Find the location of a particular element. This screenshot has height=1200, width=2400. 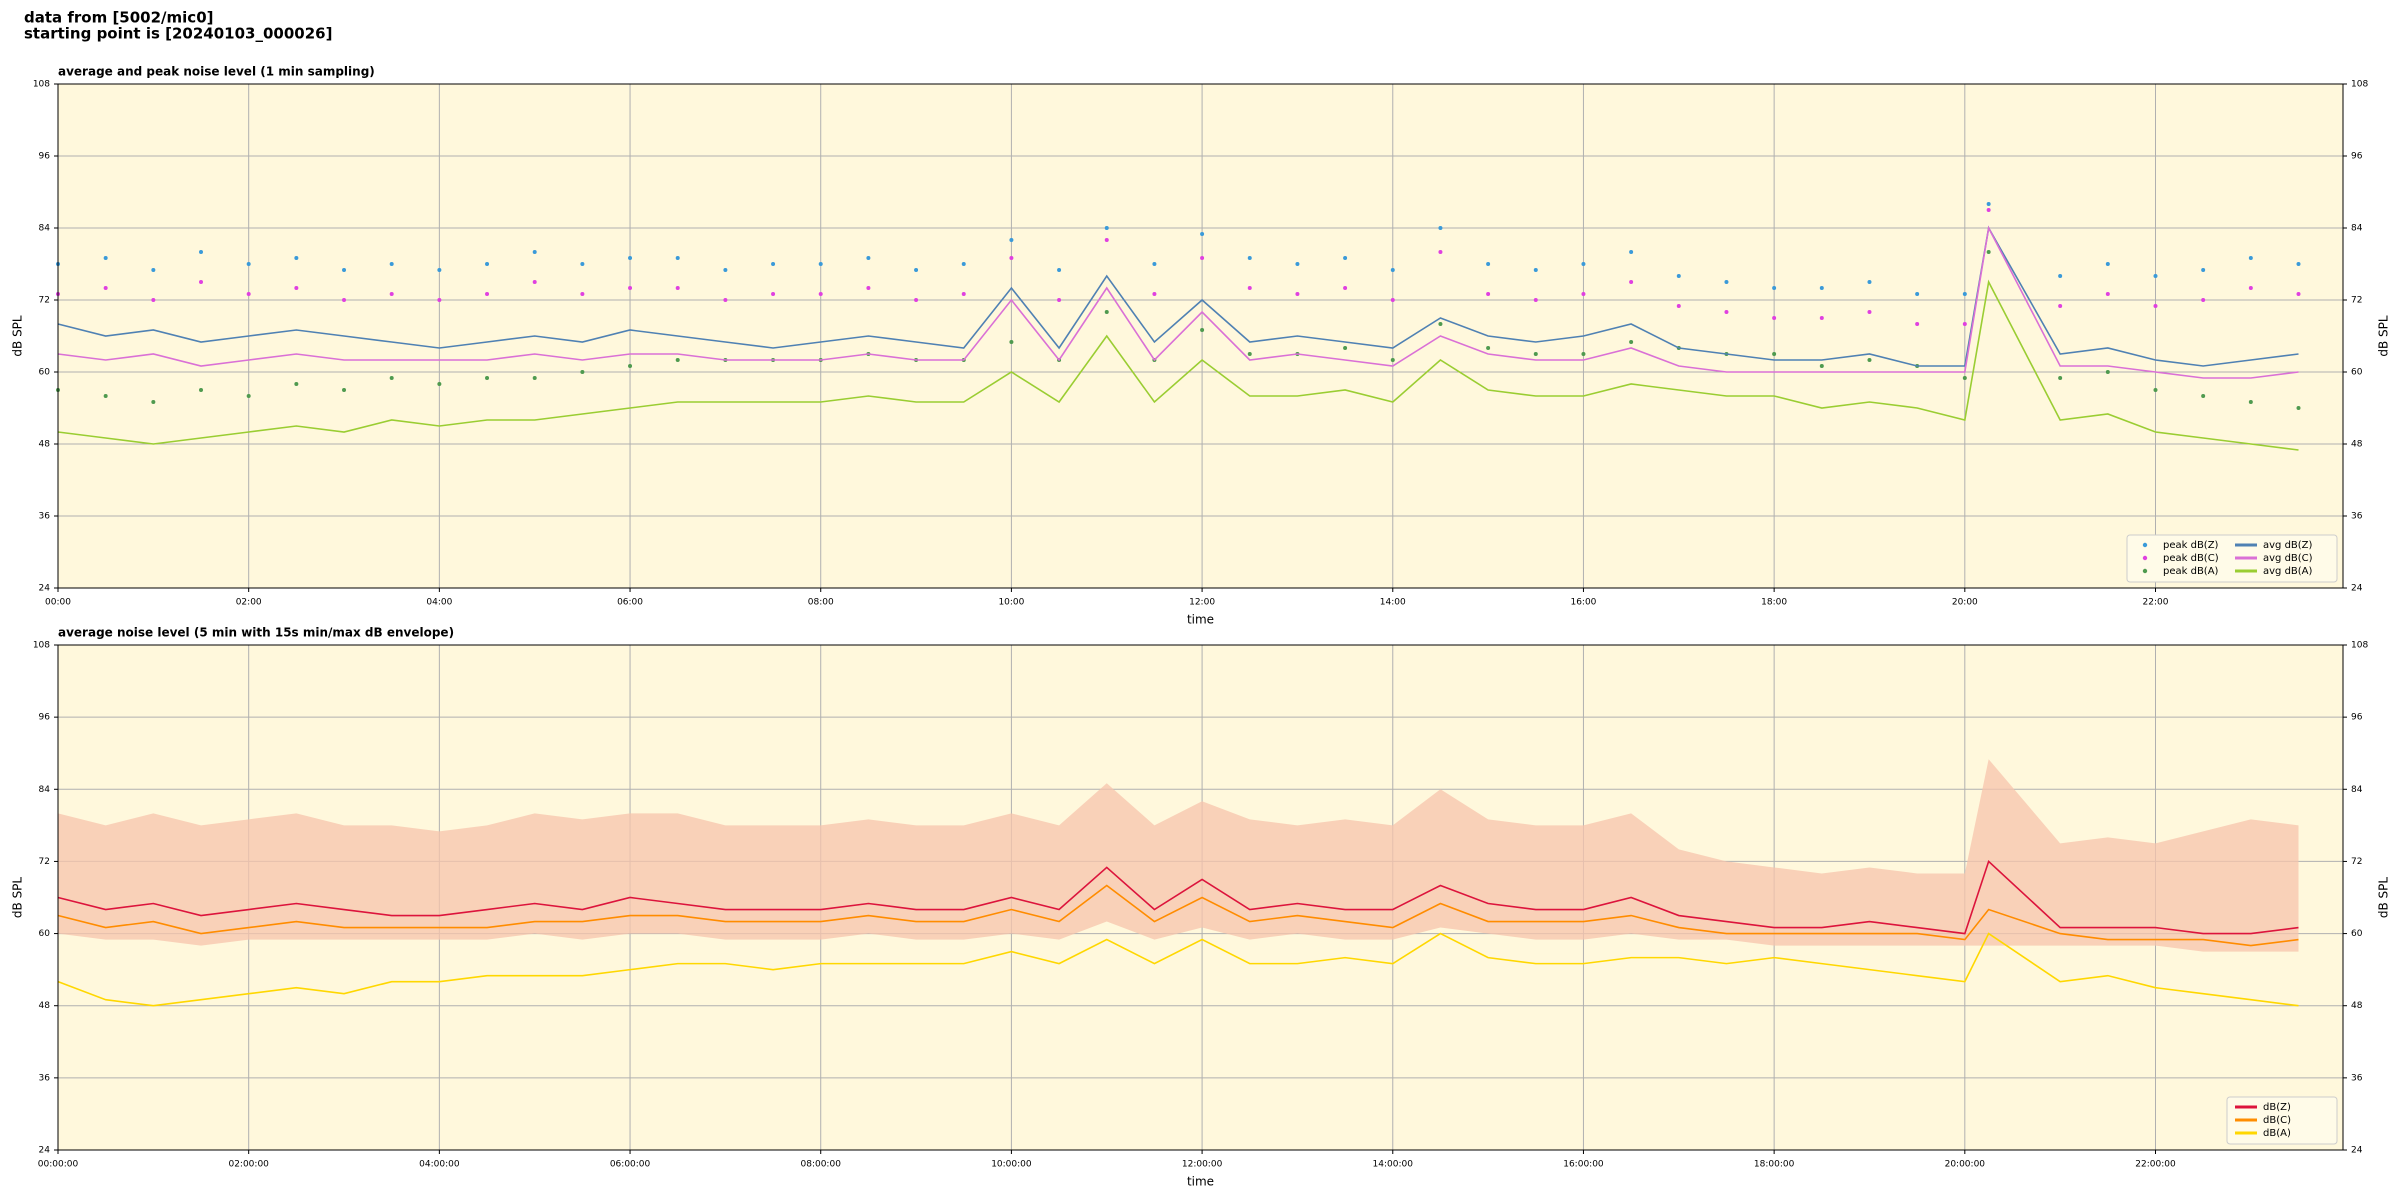

x-tick-label: 00:00:00 is located at coordinates (58, 1165).